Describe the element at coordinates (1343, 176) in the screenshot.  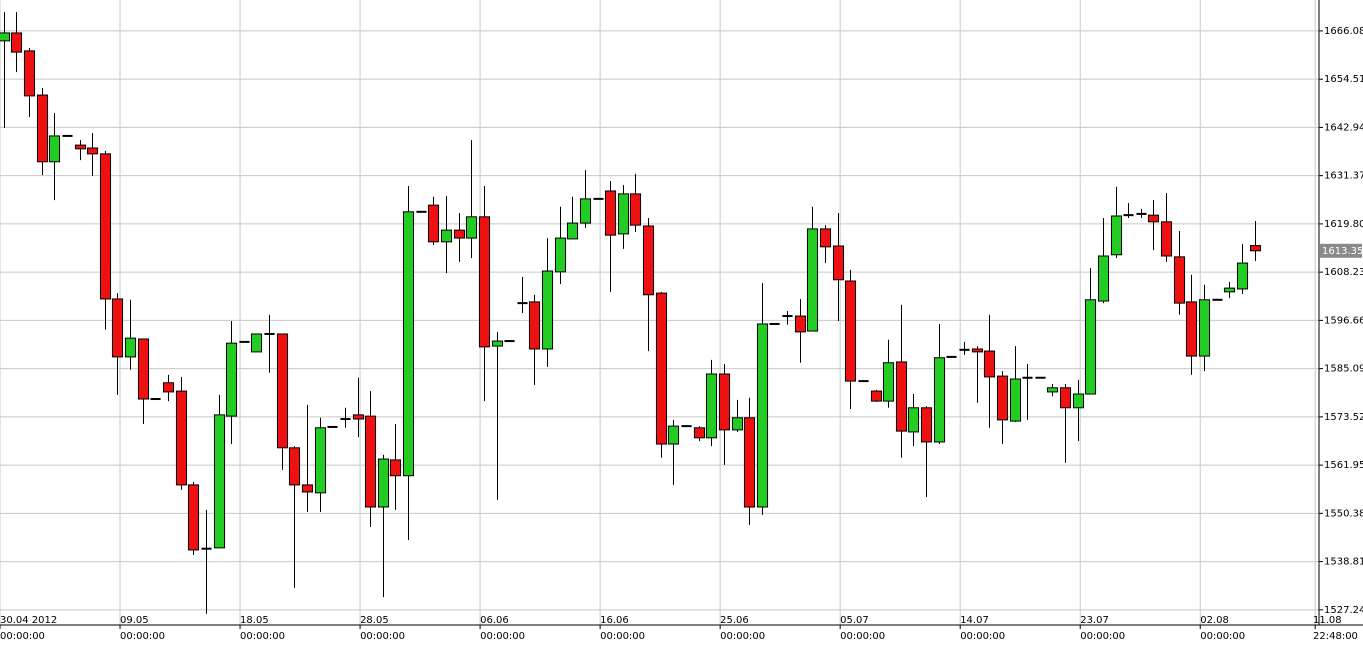
I see `y-tick-label: 1631.37` at that location.